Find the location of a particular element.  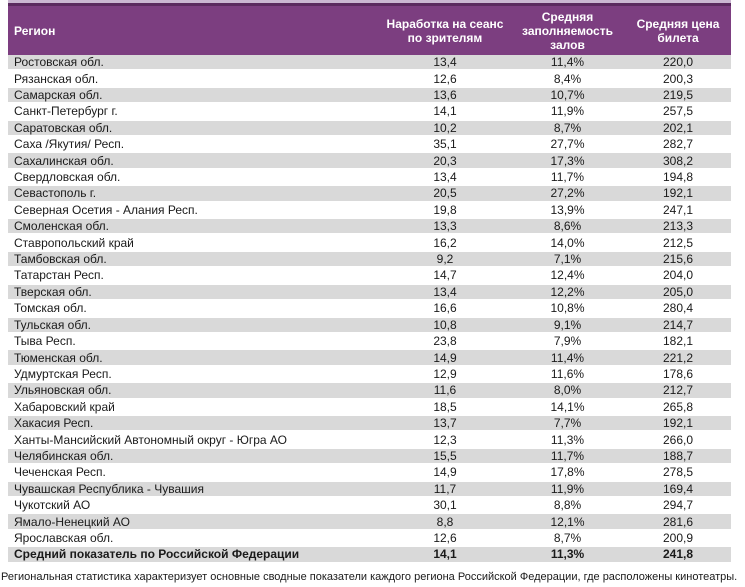

value-cell: 188,7 is located at coordinates (678, 455).